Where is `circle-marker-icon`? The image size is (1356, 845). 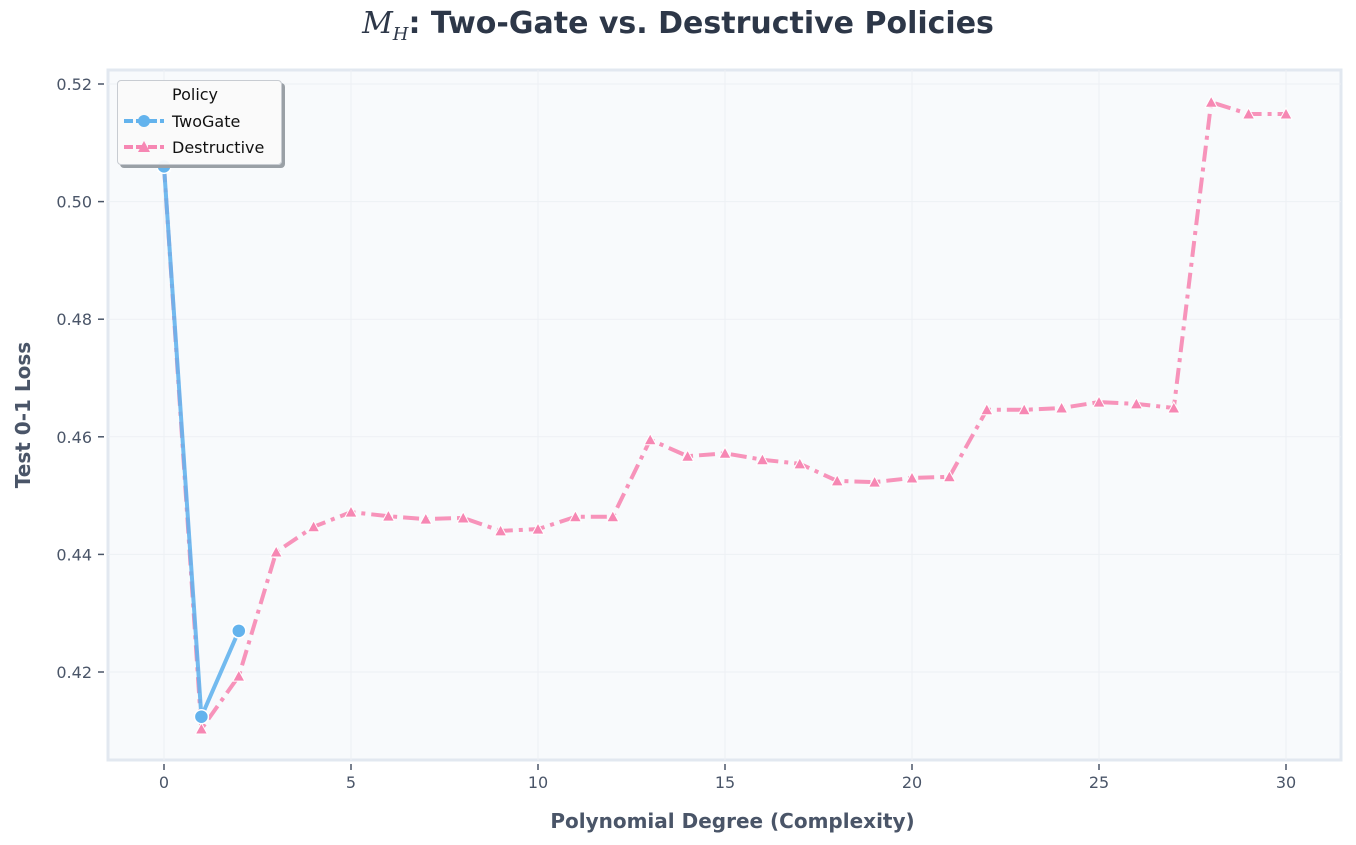
circle-marker-icon is located at coordinates (144, 121).